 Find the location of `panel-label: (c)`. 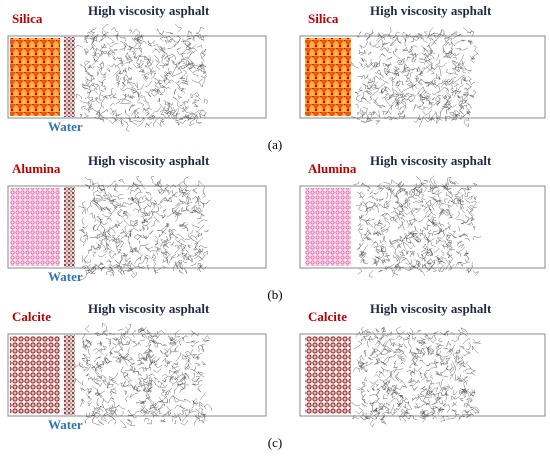

panel-label: (c) is located at coordinates (275, 442).